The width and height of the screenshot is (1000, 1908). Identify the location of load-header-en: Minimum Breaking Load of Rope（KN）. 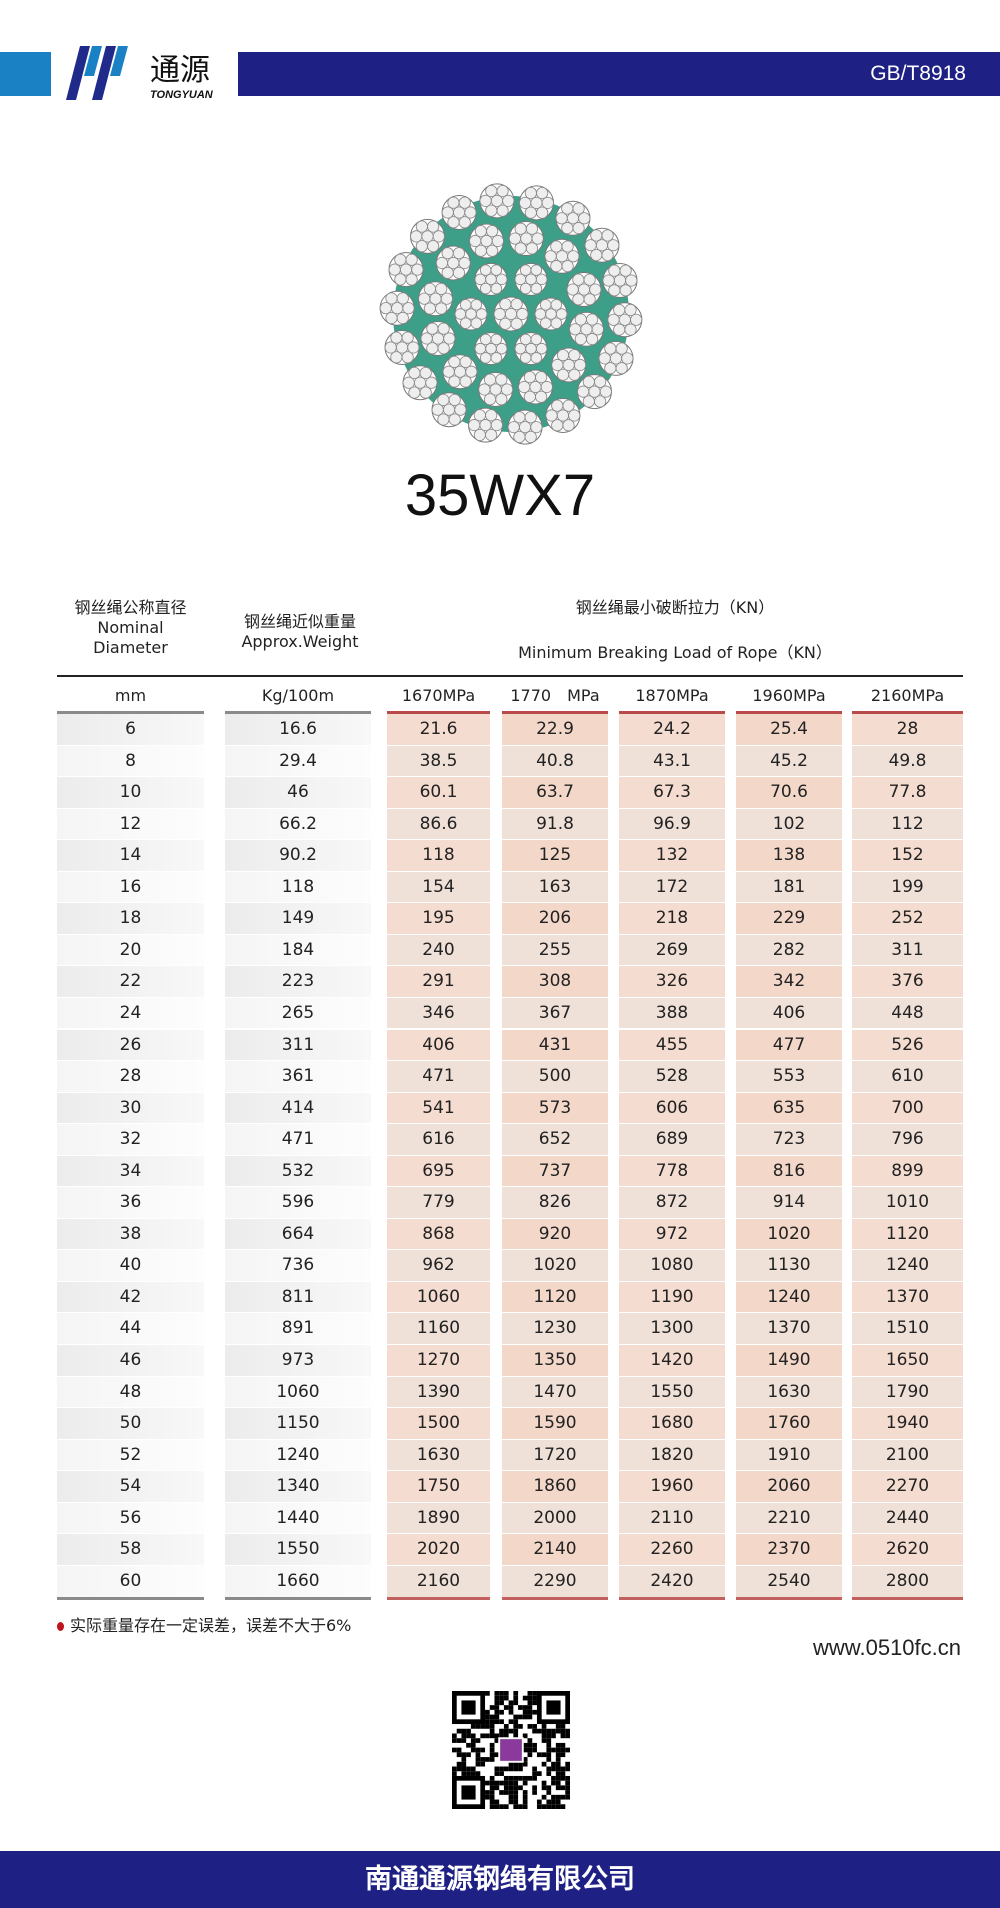
(675, 652).